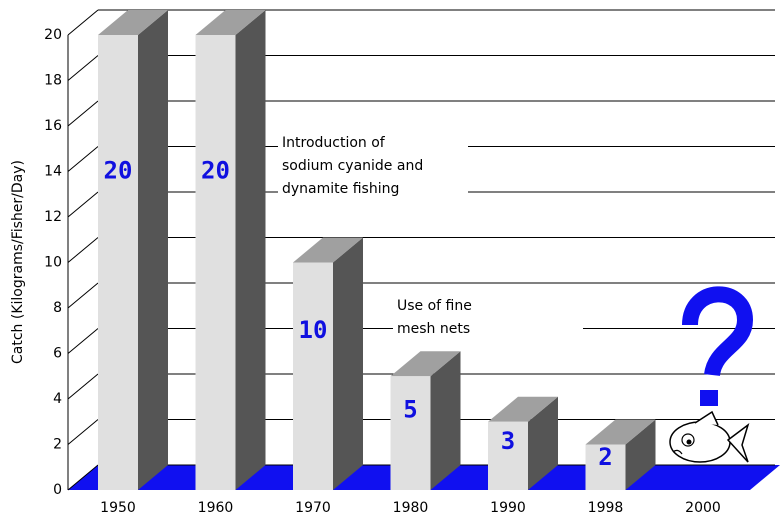  What do you see at coordinates (53, 172) in the screenshot?
I see `y-tick-label: 14` at bounding box center [53, 172].